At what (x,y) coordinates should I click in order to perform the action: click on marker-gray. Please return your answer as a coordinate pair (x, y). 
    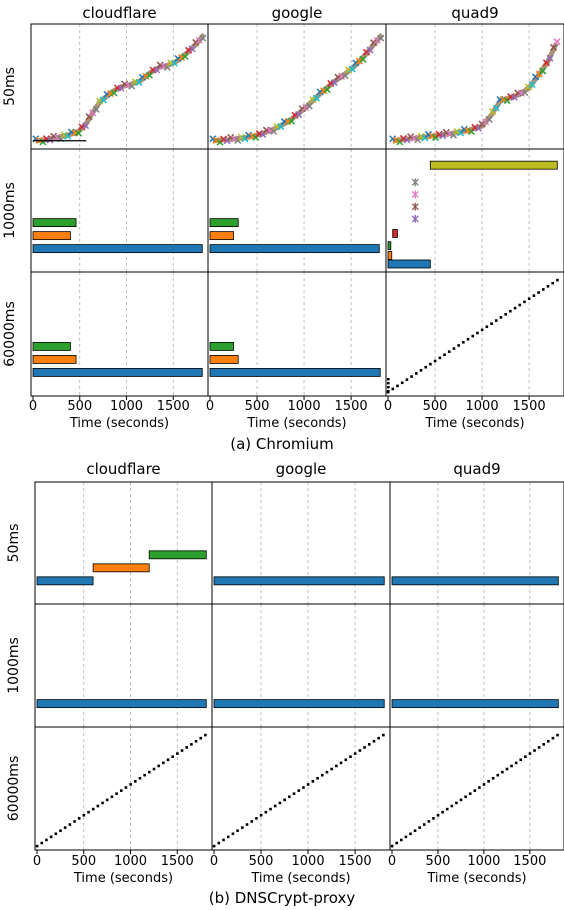
    Looking at the image, I should click on (415, 182).